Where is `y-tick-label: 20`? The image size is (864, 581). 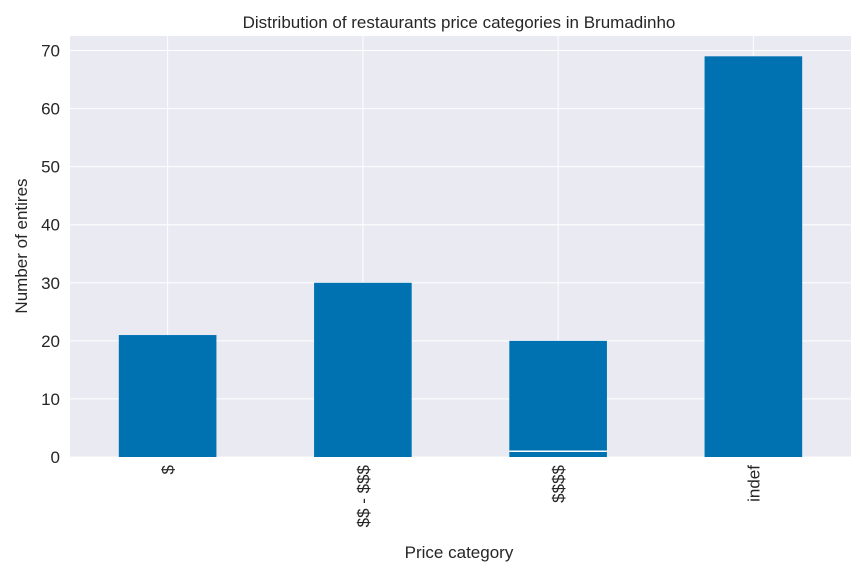 y-tick-label: 20 is located at coordinates (50, 341).